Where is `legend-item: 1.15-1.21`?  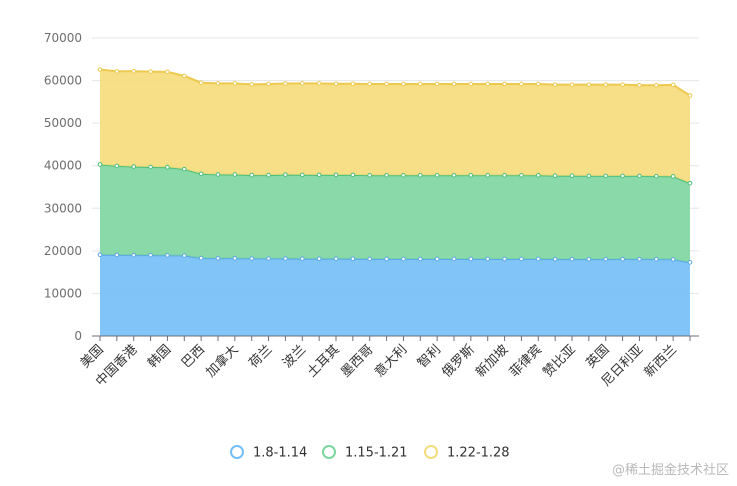
legend-item: 1.15-1.21 is located at coordinates (365, 453).